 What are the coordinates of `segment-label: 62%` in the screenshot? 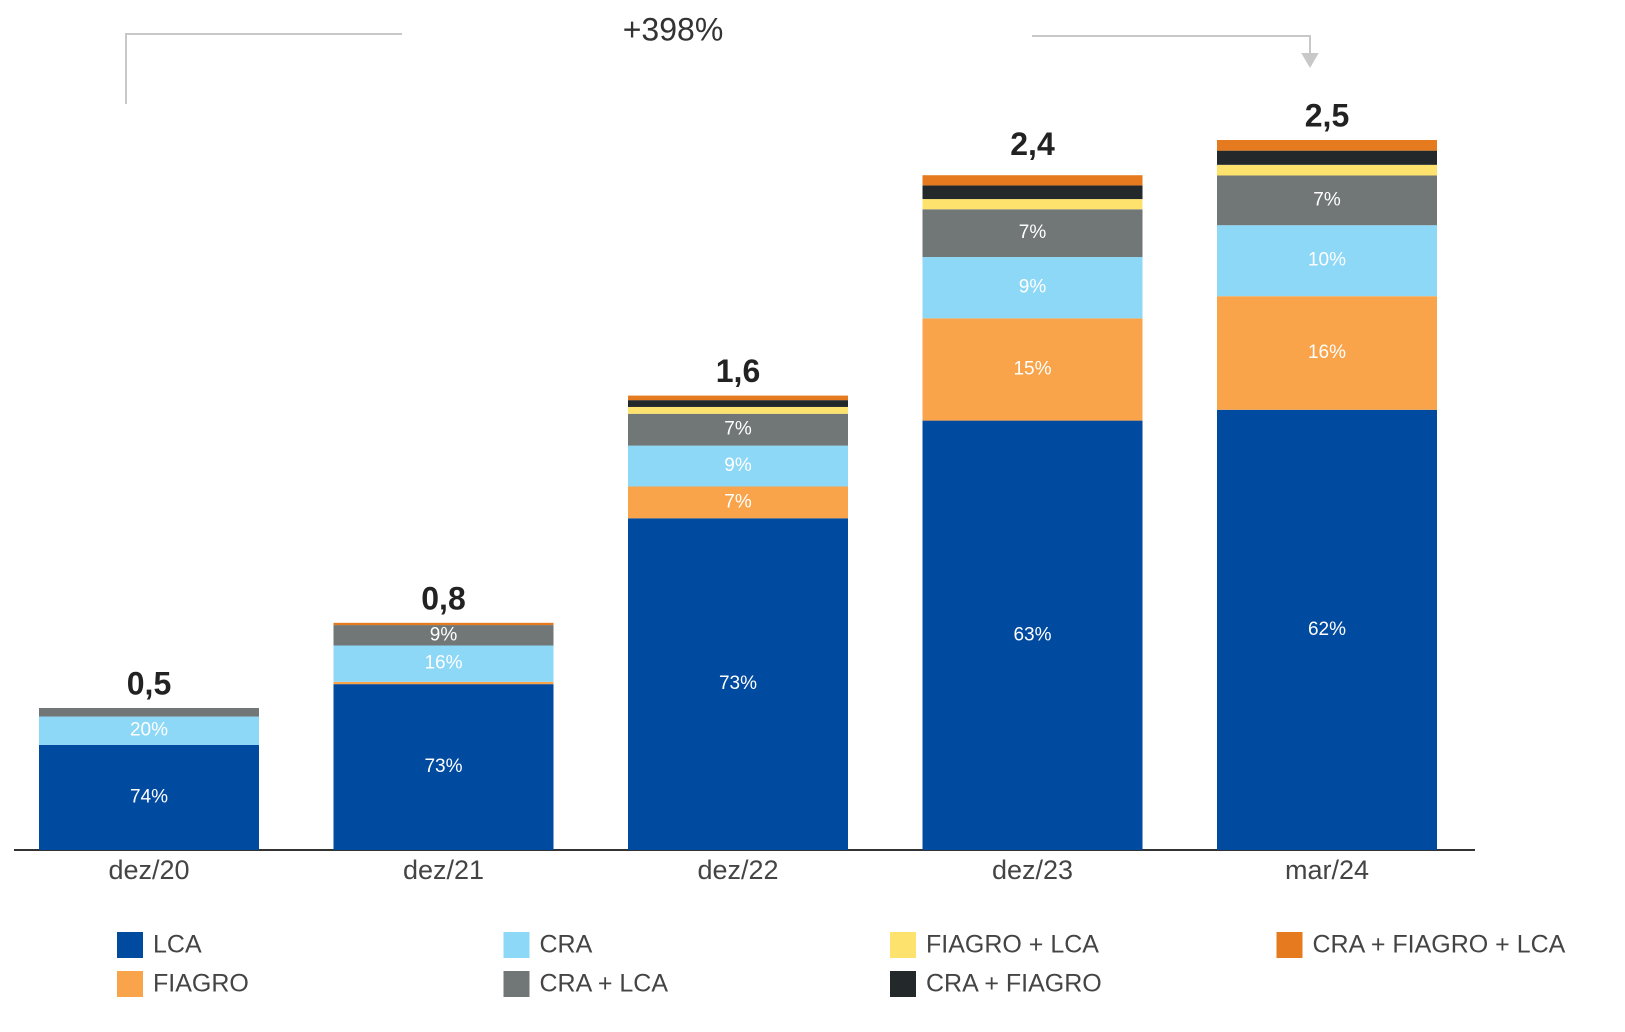 It's located at (1327, 629).